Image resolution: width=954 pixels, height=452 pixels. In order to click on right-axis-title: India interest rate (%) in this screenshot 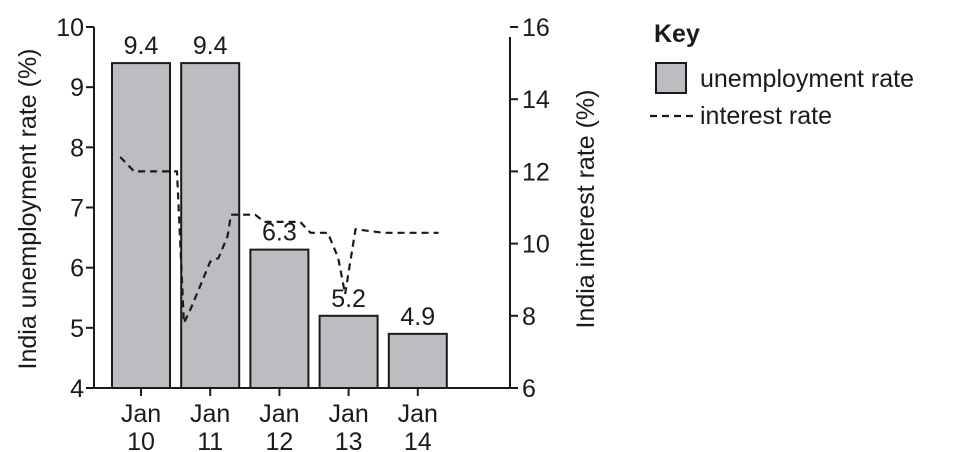, I will do `click(586, 209)`.